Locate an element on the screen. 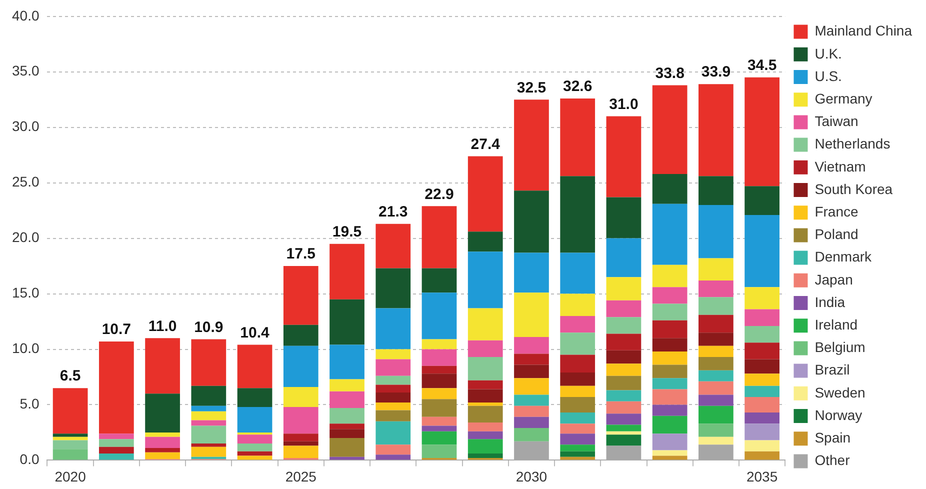  total-label: 32.5 is located at coordinates (531, 87).